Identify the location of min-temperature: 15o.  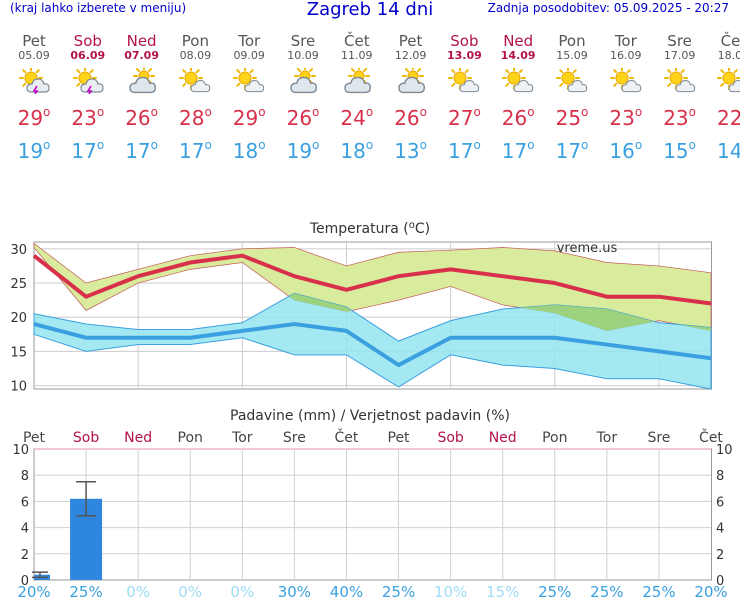
(679, 150).